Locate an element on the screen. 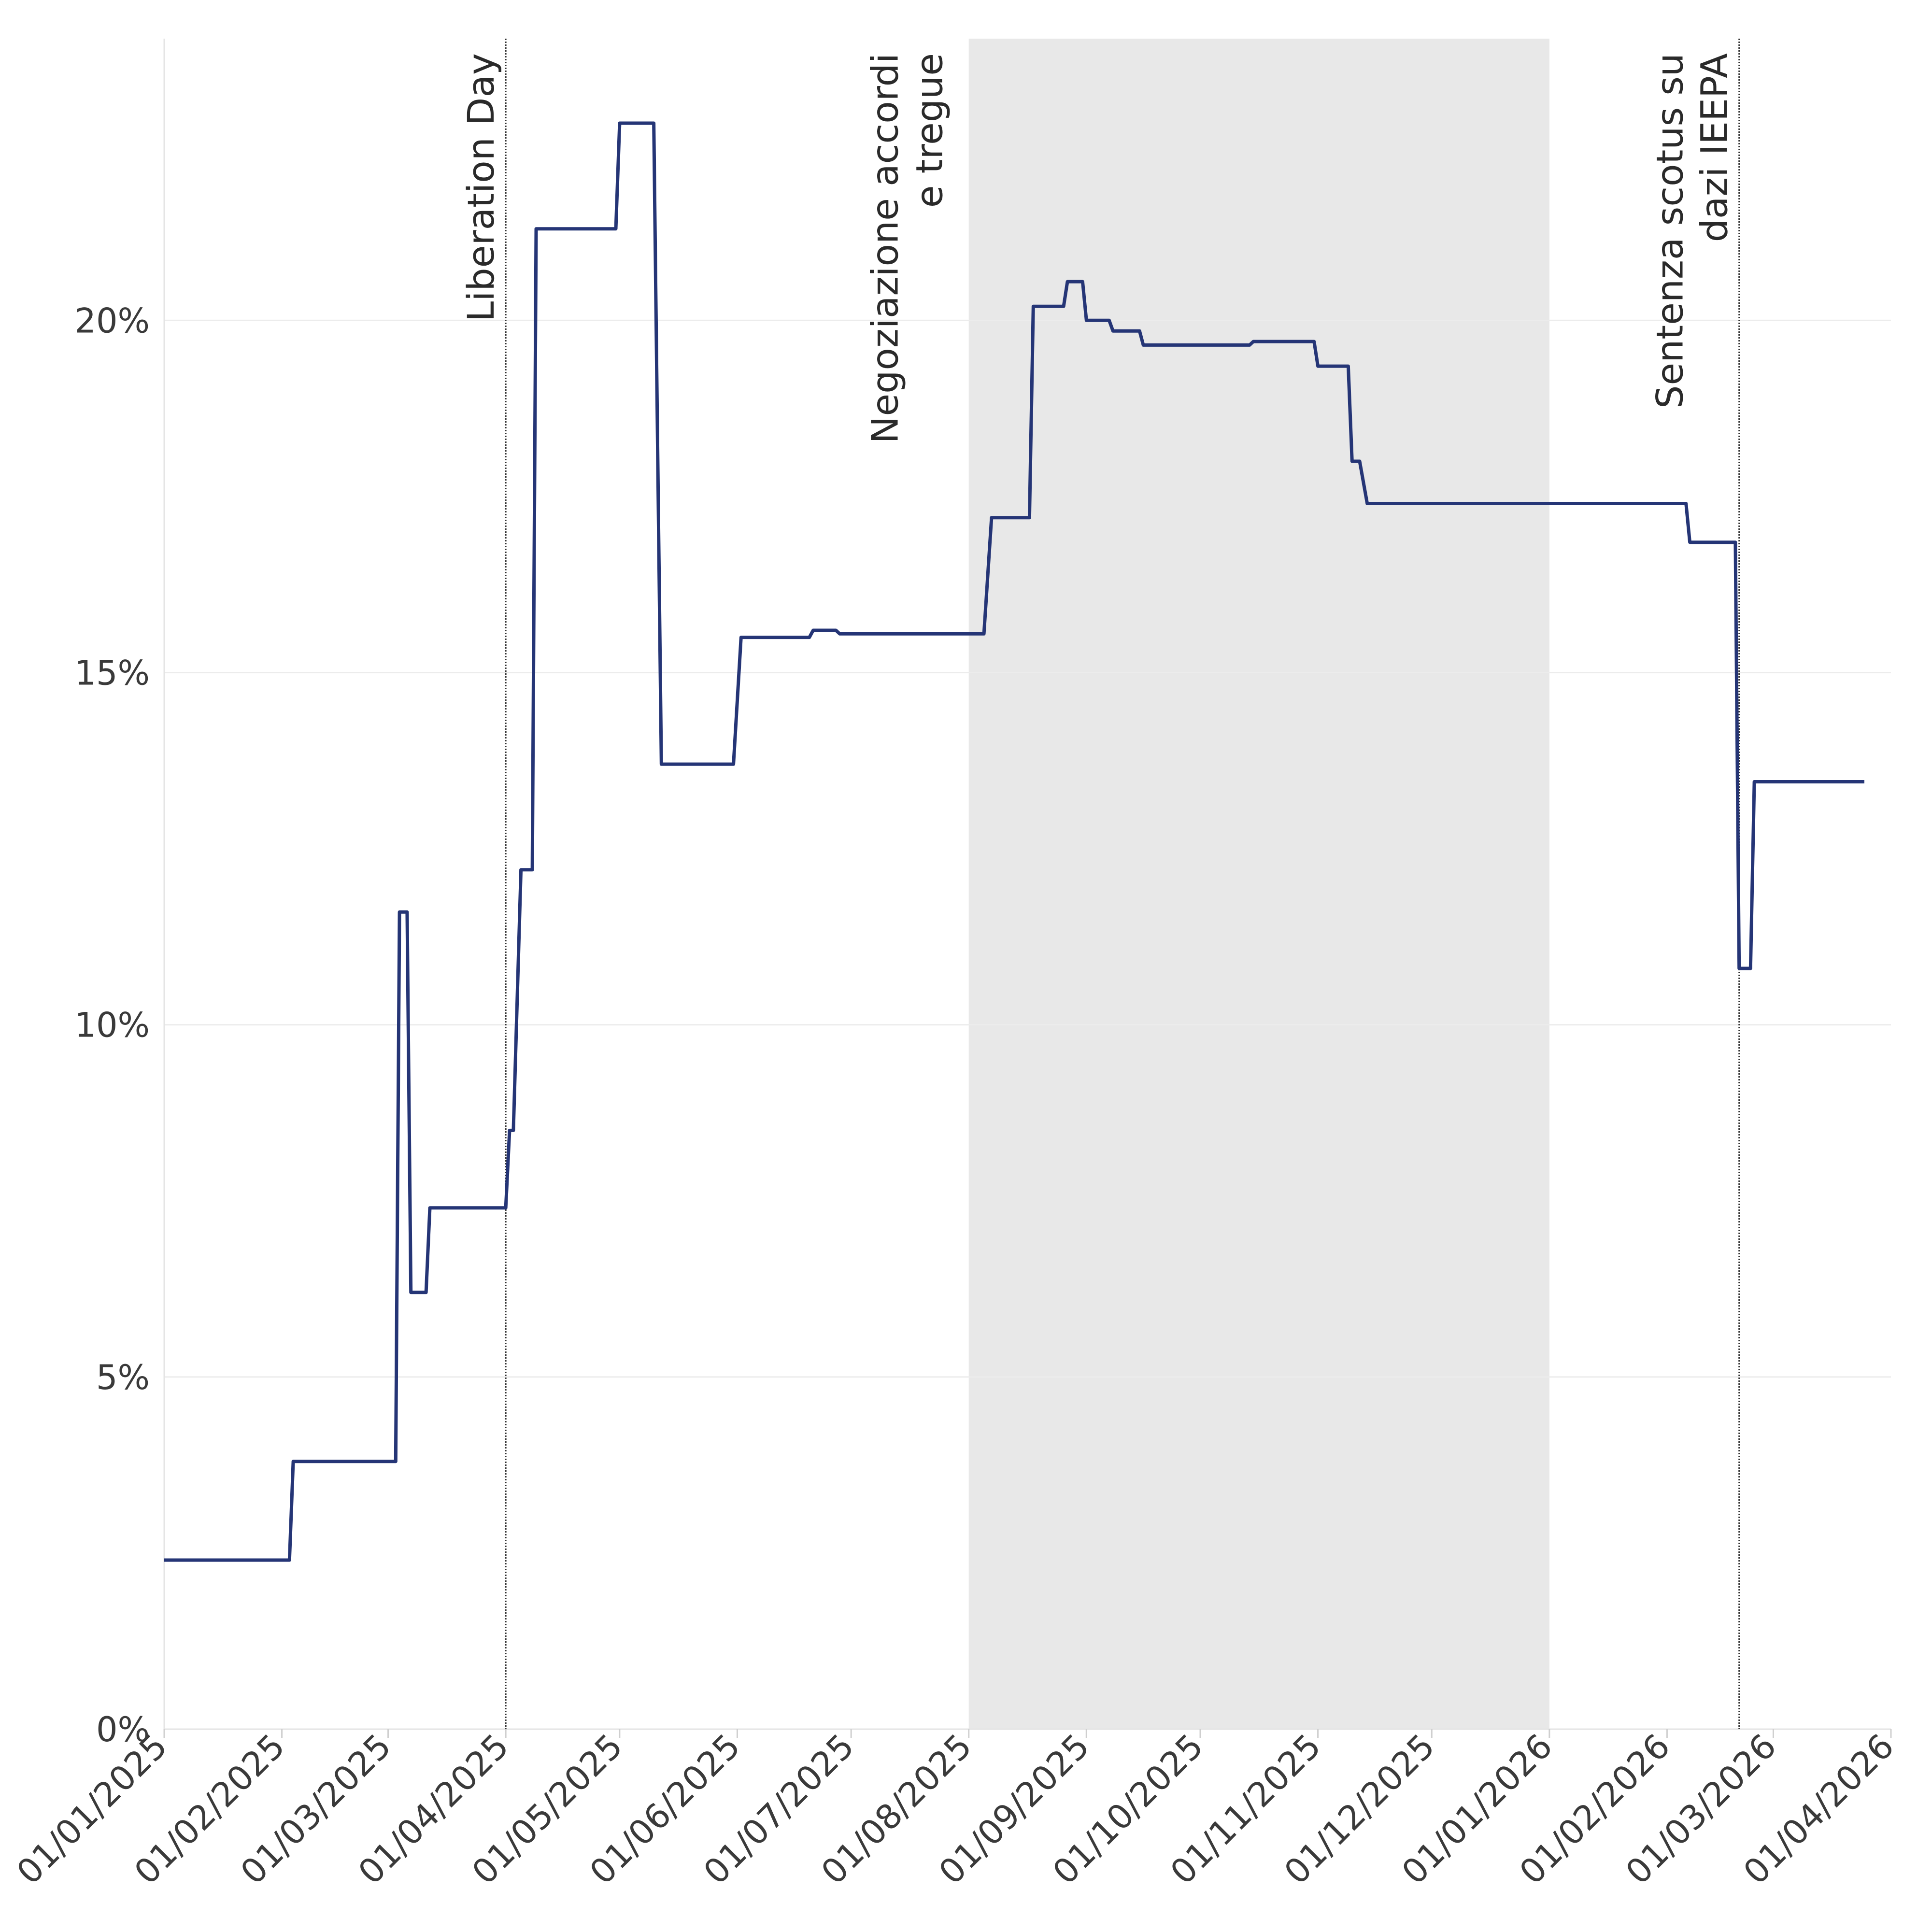 This screenshot has width=1932, height=1932. y-tick-label-1: 5% is located at coordinates (123, 1377).